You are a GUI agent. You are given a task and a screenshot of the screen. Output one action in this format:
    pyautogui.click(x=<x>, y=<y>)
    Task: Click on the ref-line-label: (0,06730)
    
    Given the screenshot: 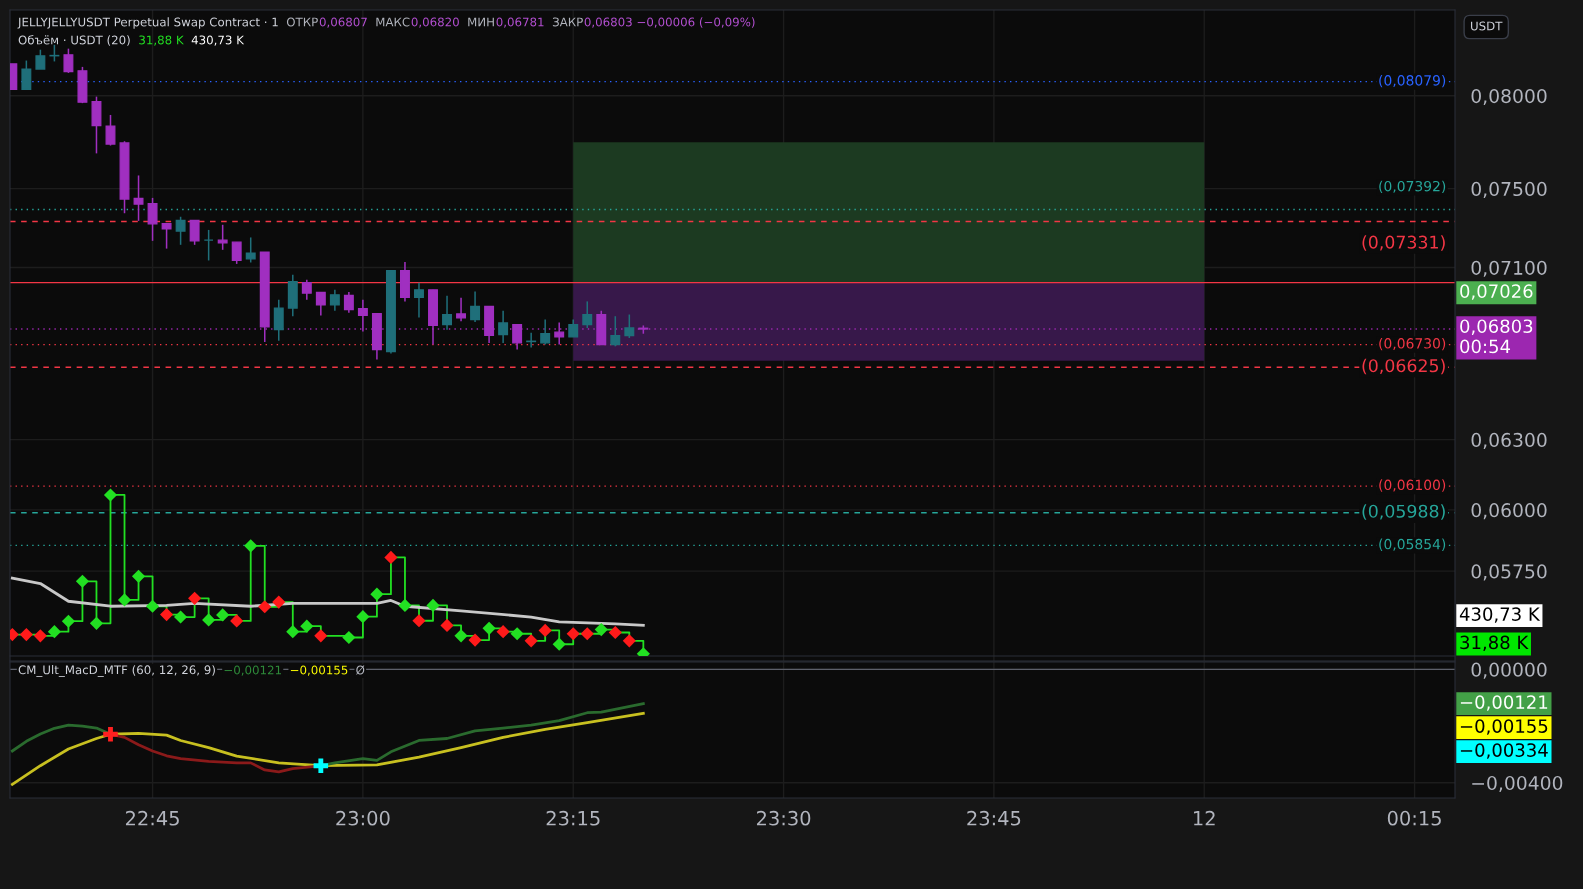 What is the action you would take?
    pyautogui.click(x=1412, y=344)
    